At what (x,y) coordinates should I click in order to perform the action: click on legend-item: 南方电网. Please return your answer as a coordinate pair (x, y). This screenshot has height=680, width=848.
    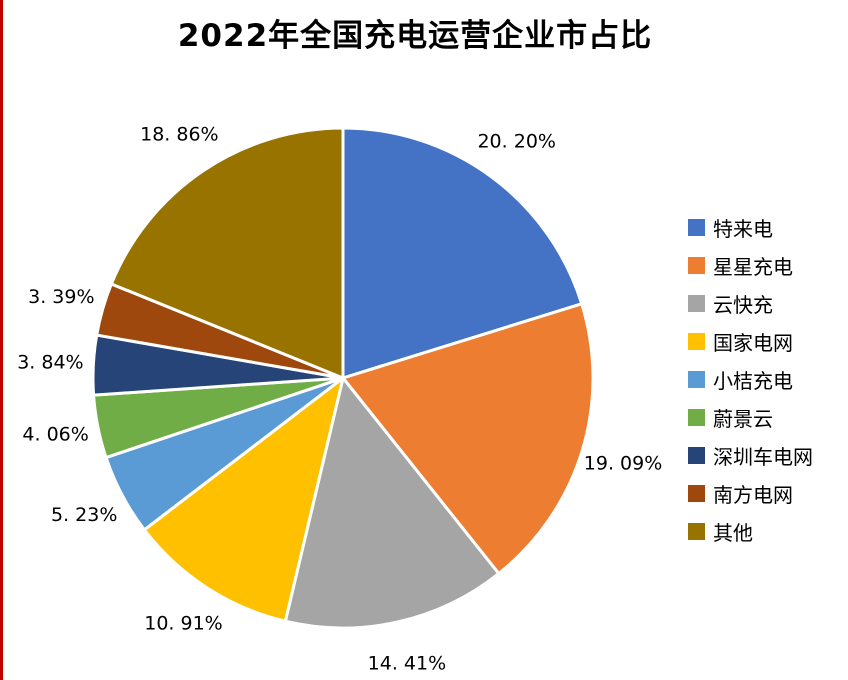
    Looking at the image, I should click on (750, 494).